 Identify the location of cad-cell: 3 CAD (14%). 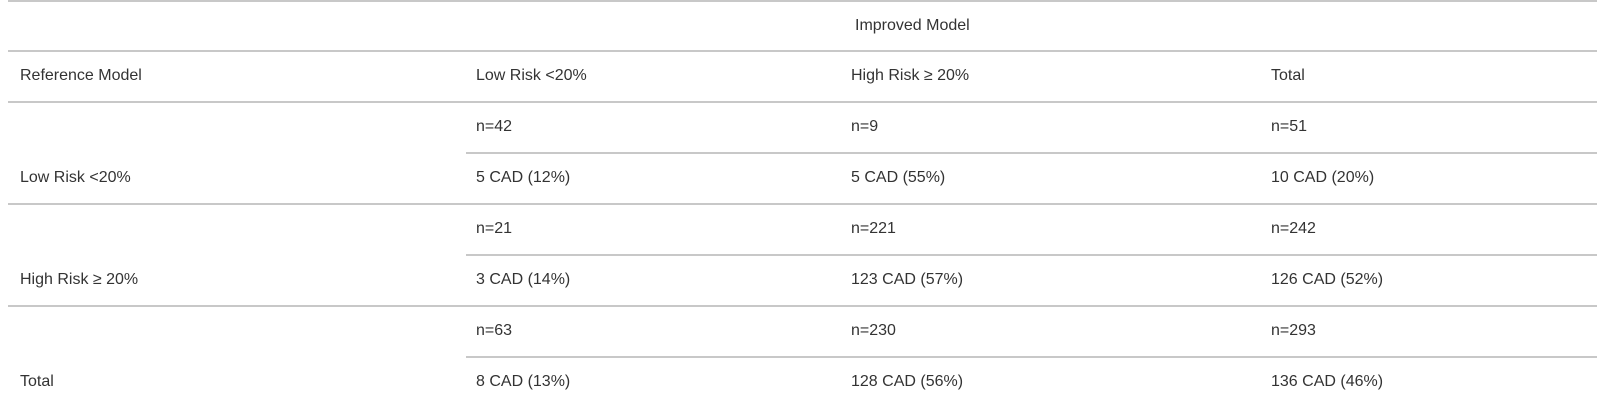
(523, 279).